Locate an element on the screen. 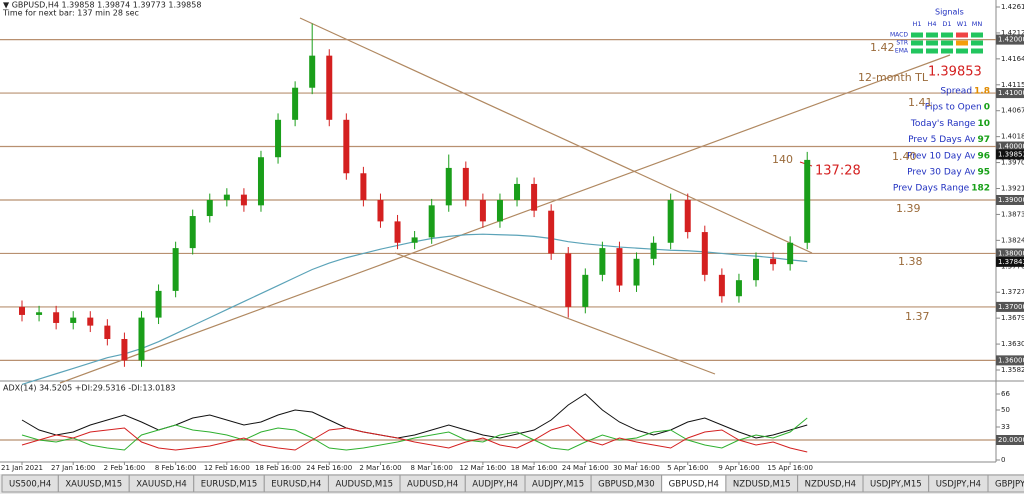 The width and height of the screenshot is (1024, 494). bar-timer: Time for next bar: 137 min 28 sec is located at coordinates (70, 13).